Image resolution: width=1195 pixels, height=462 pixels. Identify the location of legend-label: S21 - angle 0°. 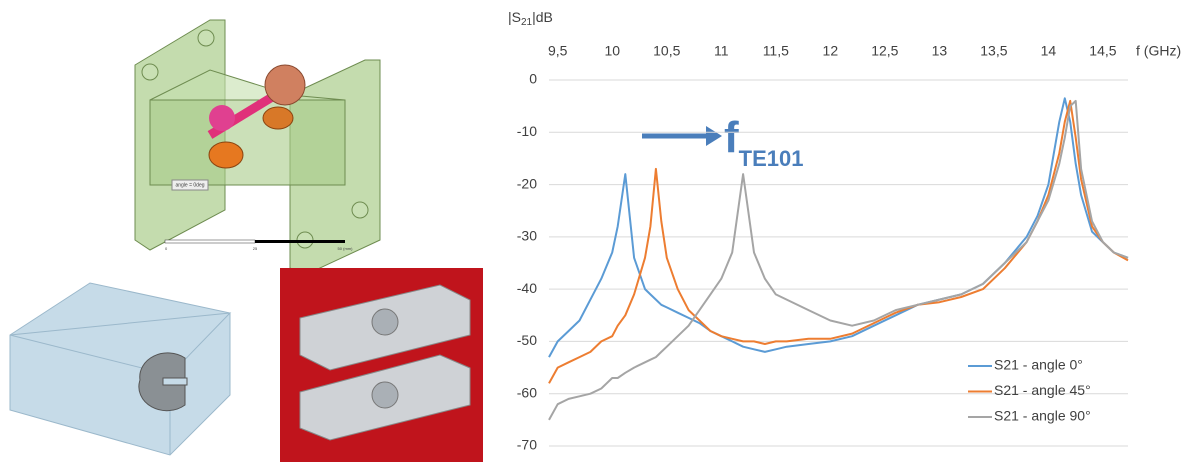
(1038, 365).